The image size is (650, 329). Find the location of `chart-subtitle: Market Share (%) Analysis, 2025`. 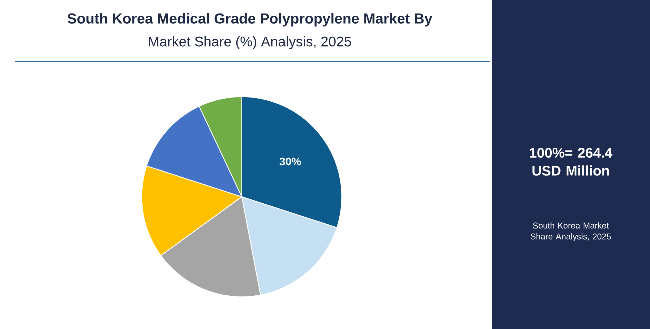

chart-subtitle: Market Share (%) Analysis, 2025 is located at coordinates (250, 43).